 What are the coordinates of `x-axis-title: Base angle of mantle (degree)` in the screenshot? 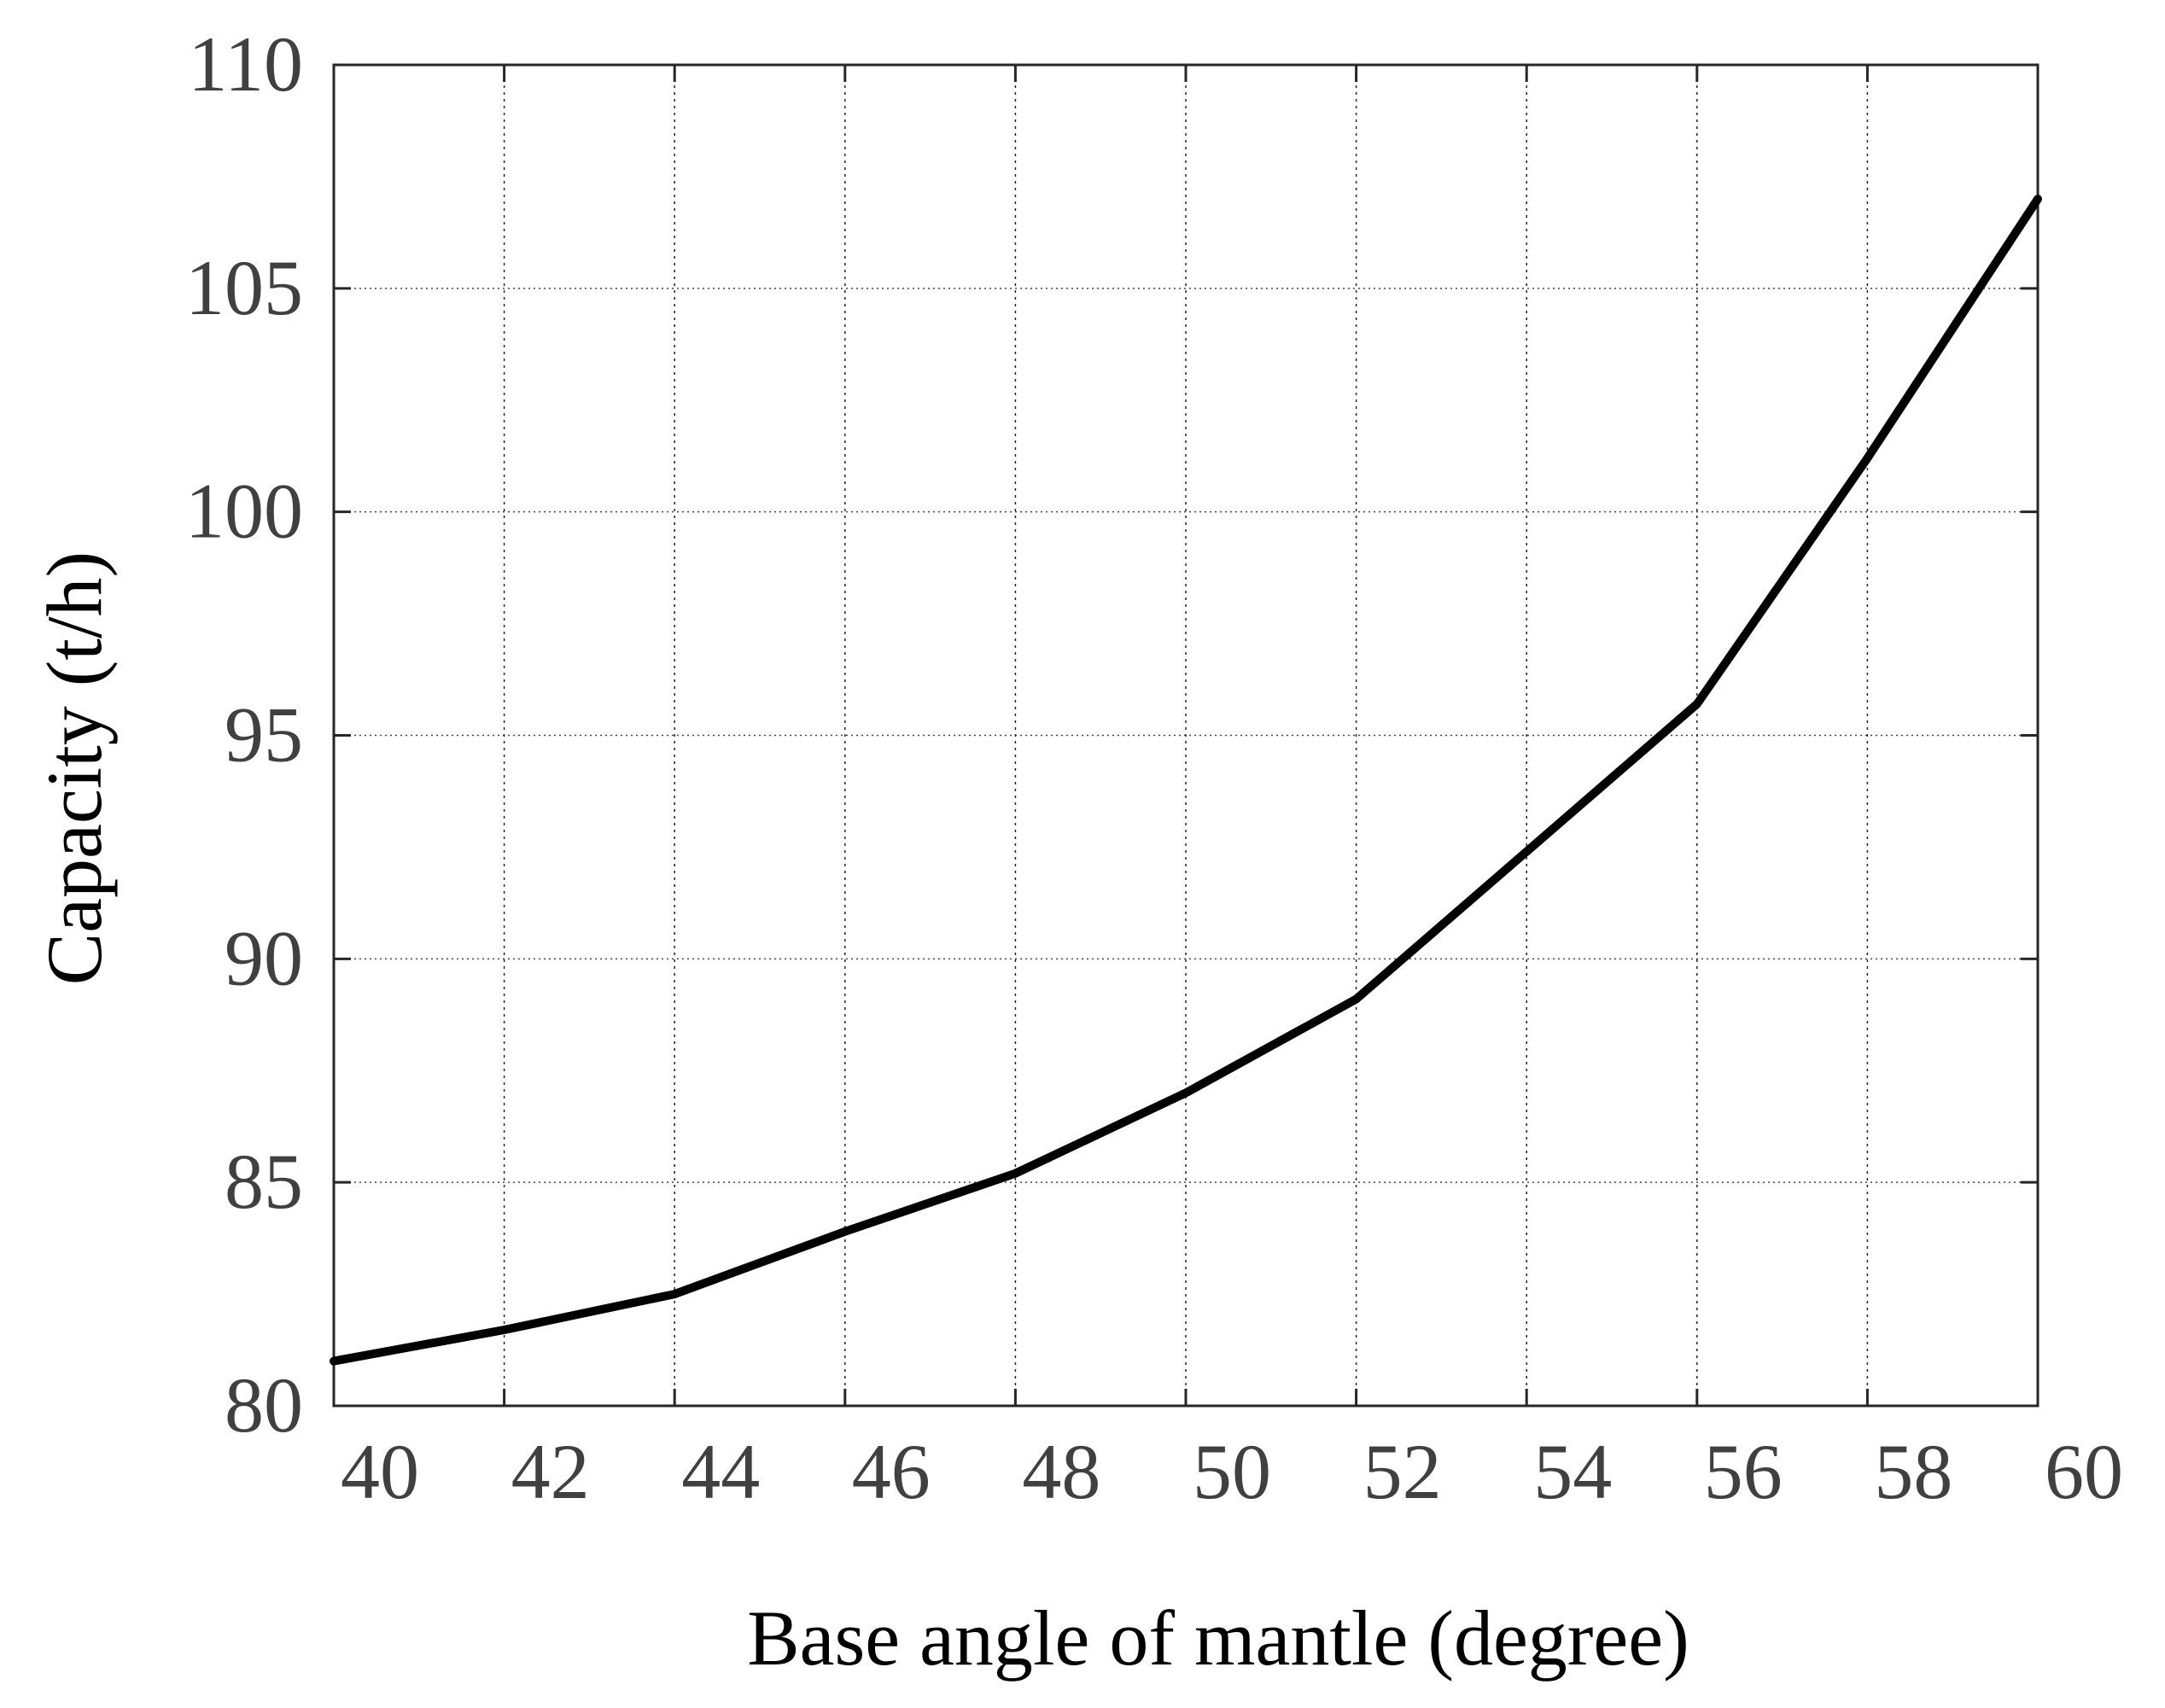 It's located at (1218, 1638).